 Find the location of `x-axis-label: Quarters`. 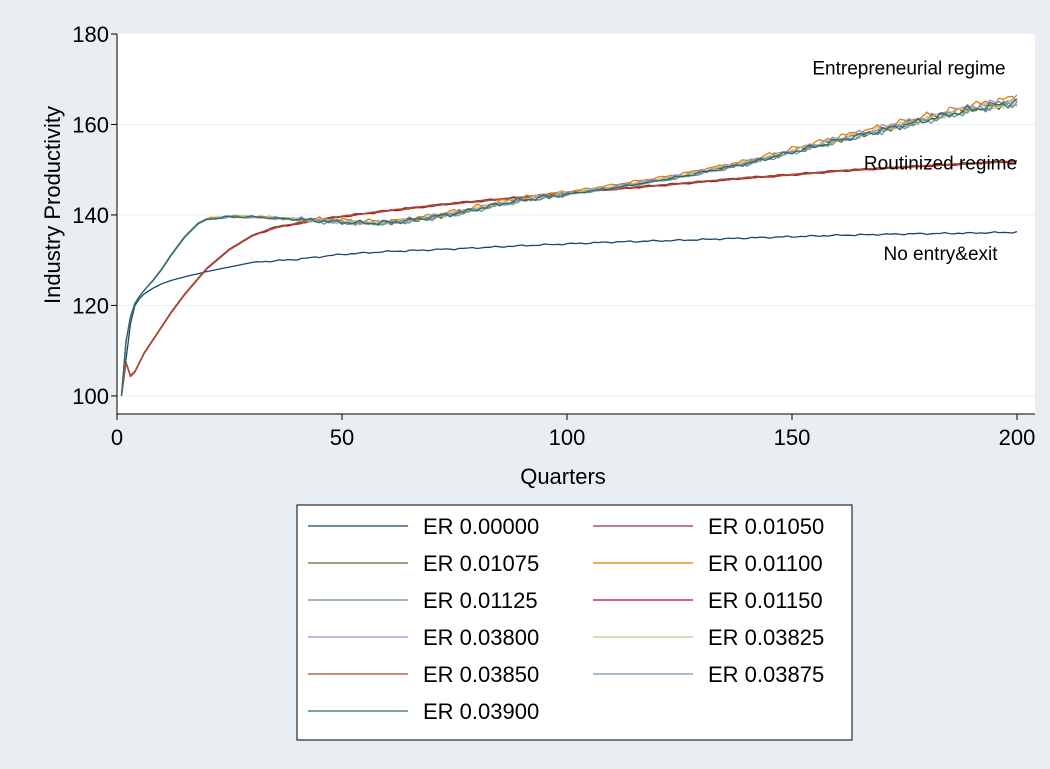

x-axis-label: Quarters is located at coordinates (563, 476).